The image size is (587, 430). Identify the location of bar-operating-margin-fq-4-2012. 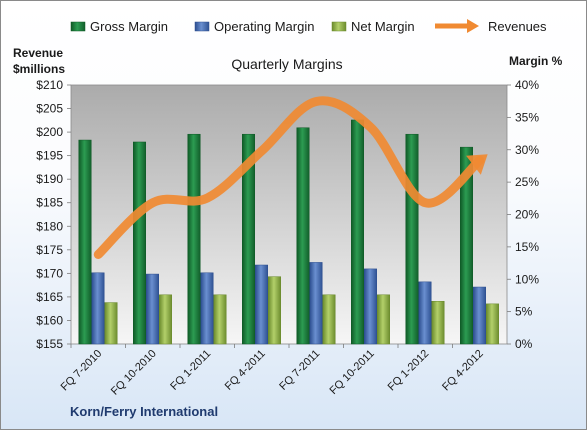
(479, 315).